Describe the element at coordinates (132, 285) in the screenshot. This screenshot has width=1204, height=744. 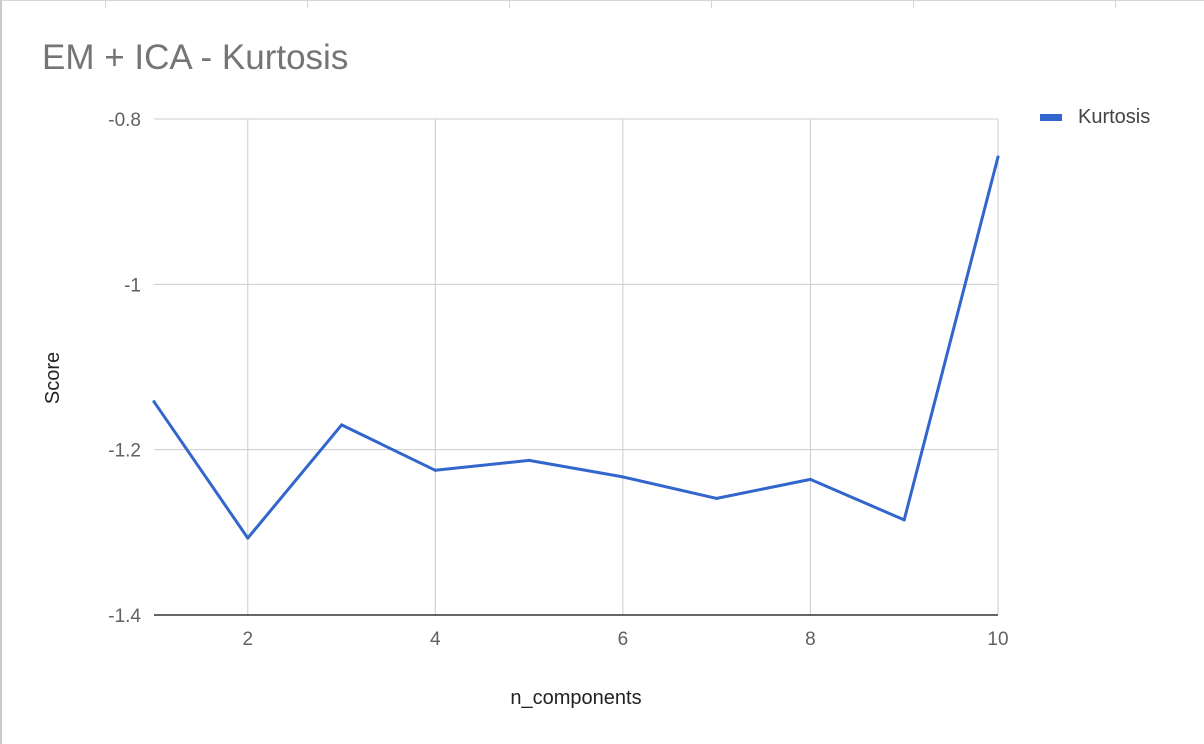
I see `y-tick-label: -1` at that location.